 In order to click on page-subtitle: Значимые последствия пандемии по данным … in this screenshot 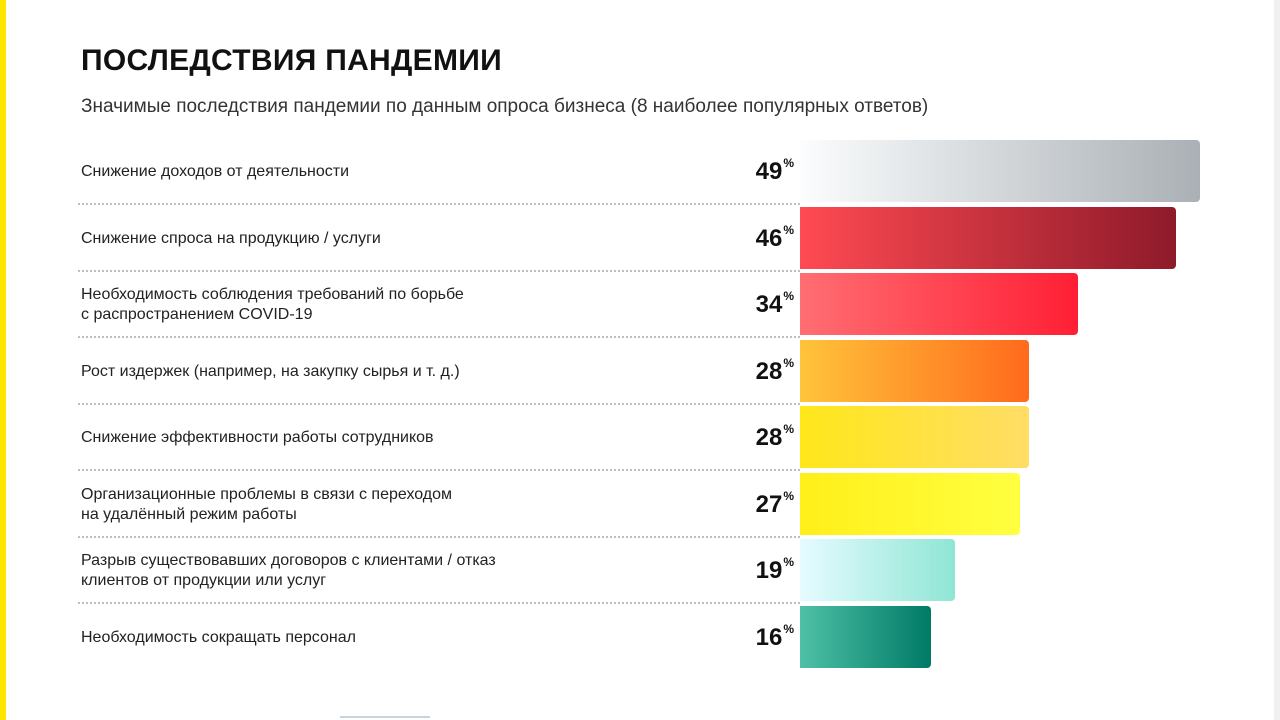, I will do `click(505, 106)`.